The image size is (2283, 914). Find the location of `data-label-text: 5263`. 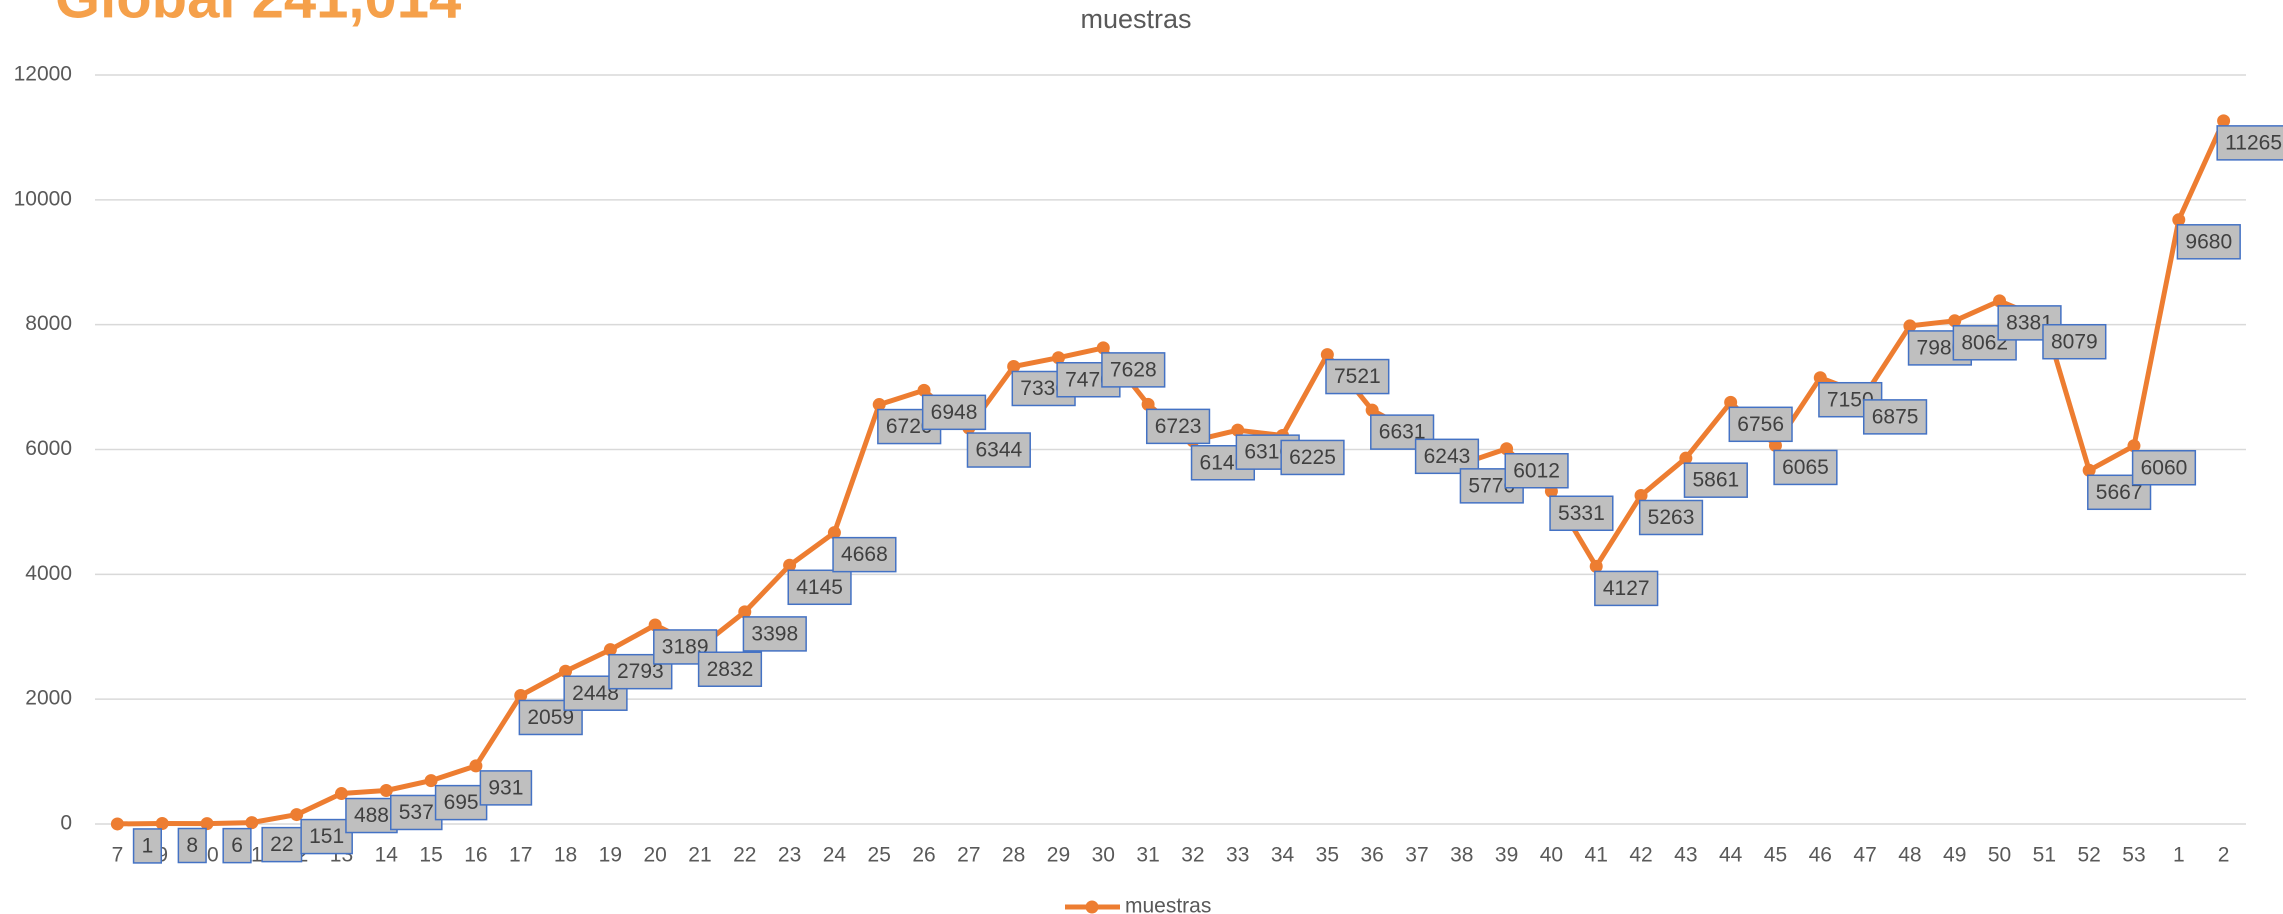

data-label-text: 5263 is located at coordinates (1671, 517).